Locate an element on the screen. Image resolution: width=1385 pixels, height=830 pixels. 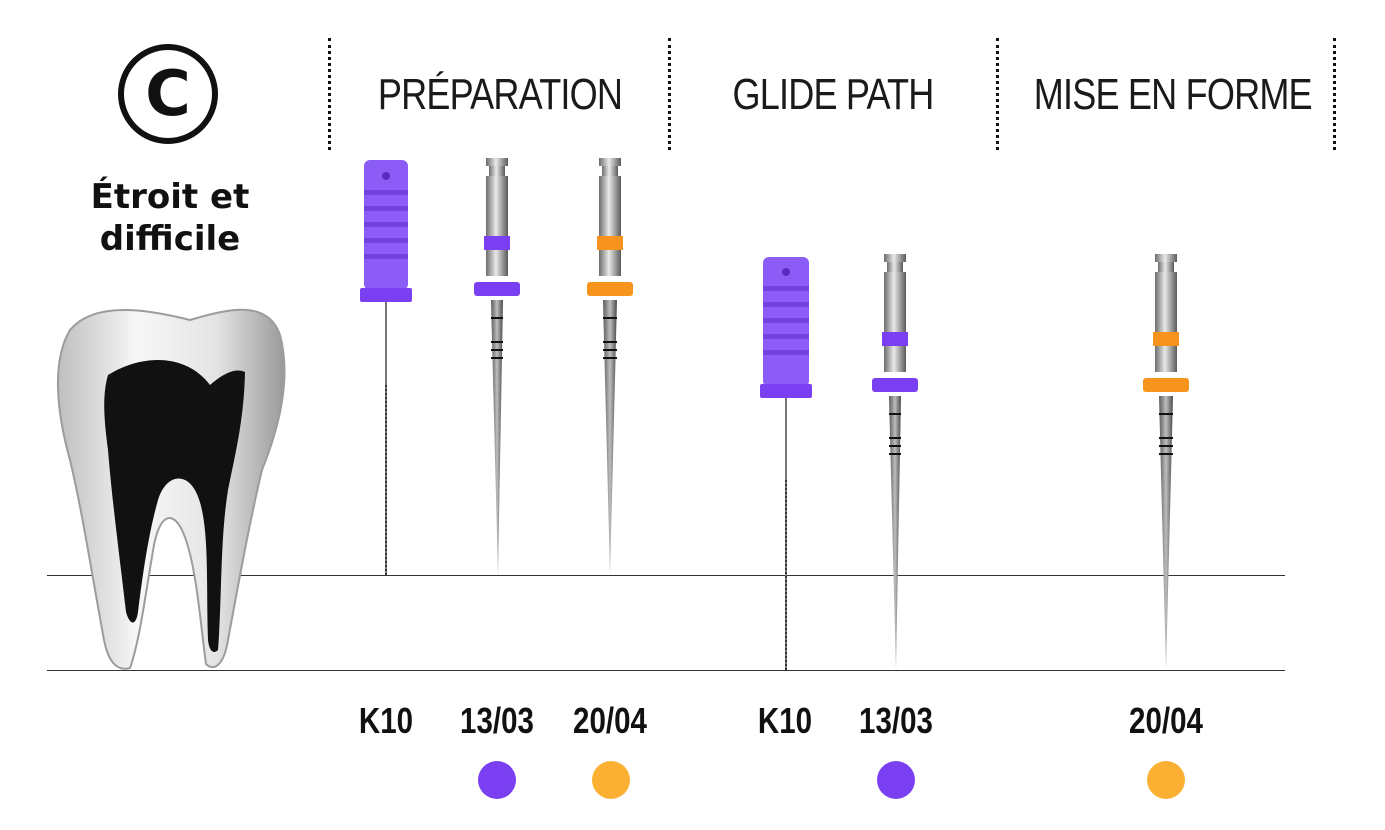
phase-glide-path: GLIDE PATH is located at coordinates (833, 94).